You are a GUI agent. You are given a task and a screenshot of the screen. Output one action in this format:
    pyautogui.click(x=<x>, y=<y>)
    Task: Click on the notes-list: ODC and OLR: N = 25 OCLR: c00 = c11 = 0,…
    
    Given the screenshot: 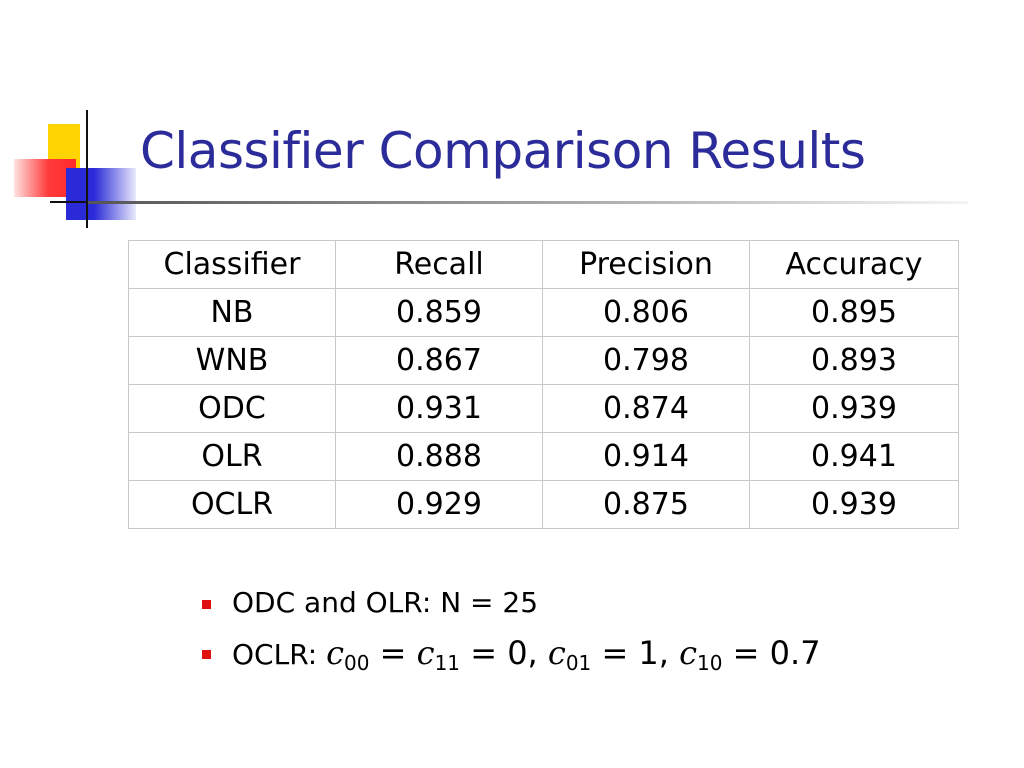 What is the action you would take?
    pyautogui.click(x=510, y=630)
    